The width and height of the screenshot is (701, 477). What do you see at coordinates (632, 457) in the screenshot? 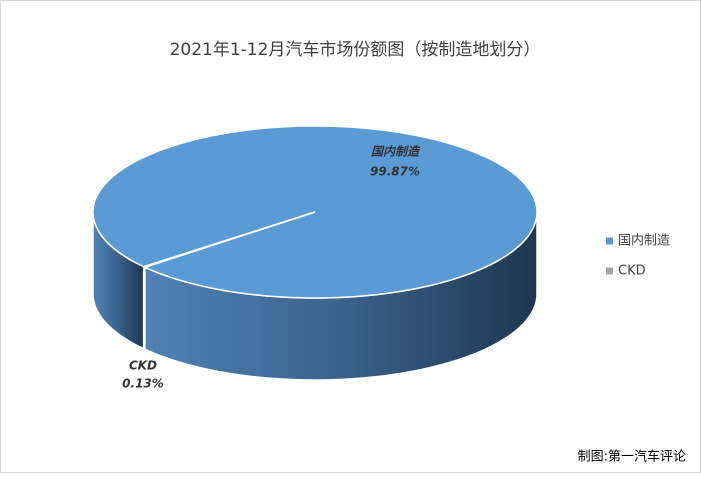
I see `source-note: 制图:第一汽车评论` at bounding box center [632, 457].